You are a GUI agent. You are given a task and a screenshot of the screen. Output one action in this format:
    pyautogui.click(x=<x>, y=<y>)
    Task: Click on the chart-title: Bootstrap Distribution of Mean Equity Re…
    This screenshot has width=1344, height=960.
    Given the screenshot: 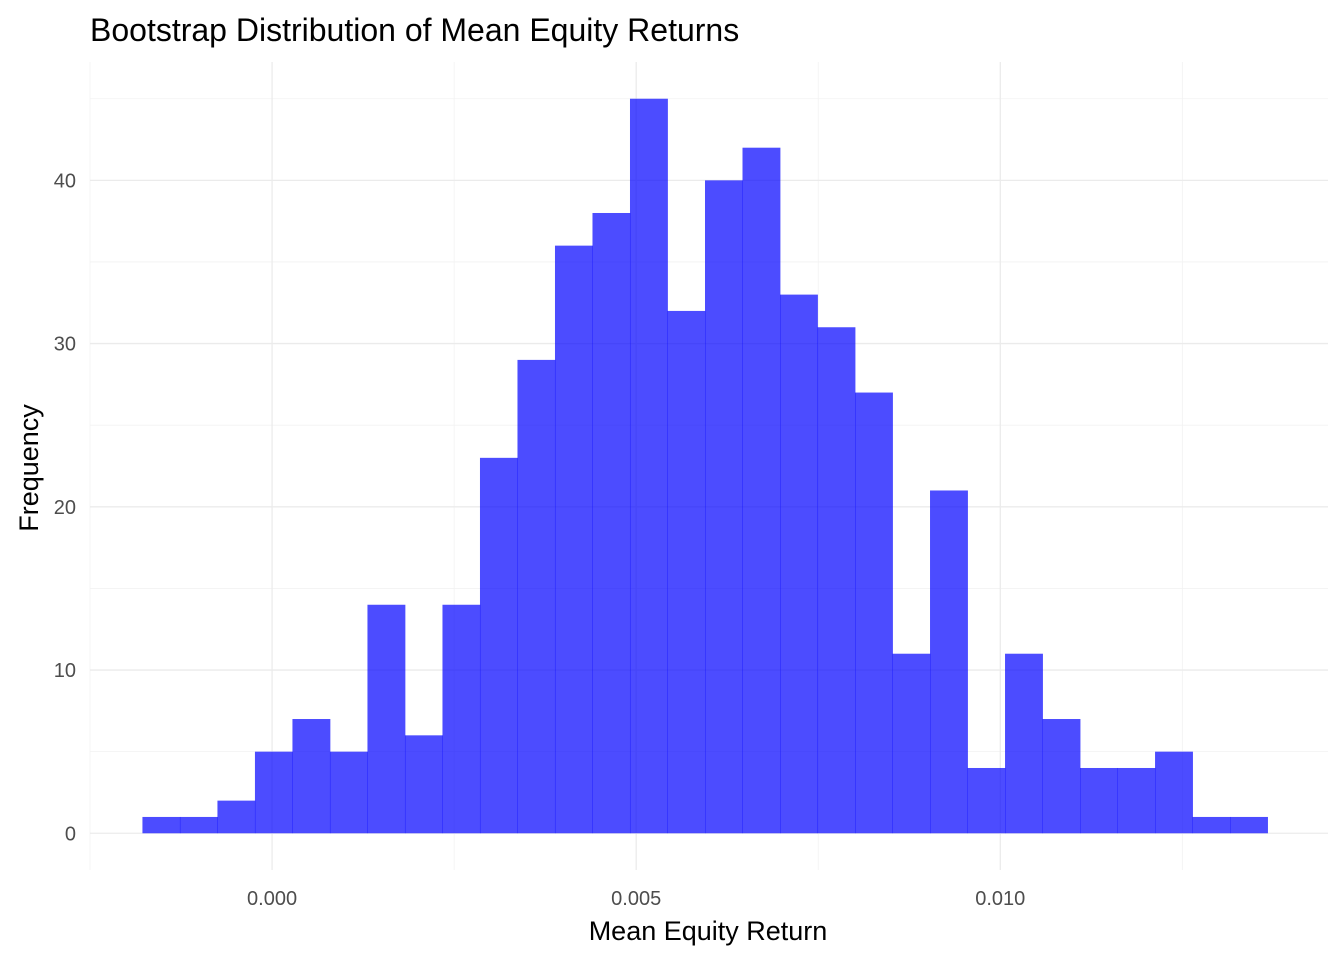 What is the action you would take?
    pyautogui.click(x=414, y=30)
    